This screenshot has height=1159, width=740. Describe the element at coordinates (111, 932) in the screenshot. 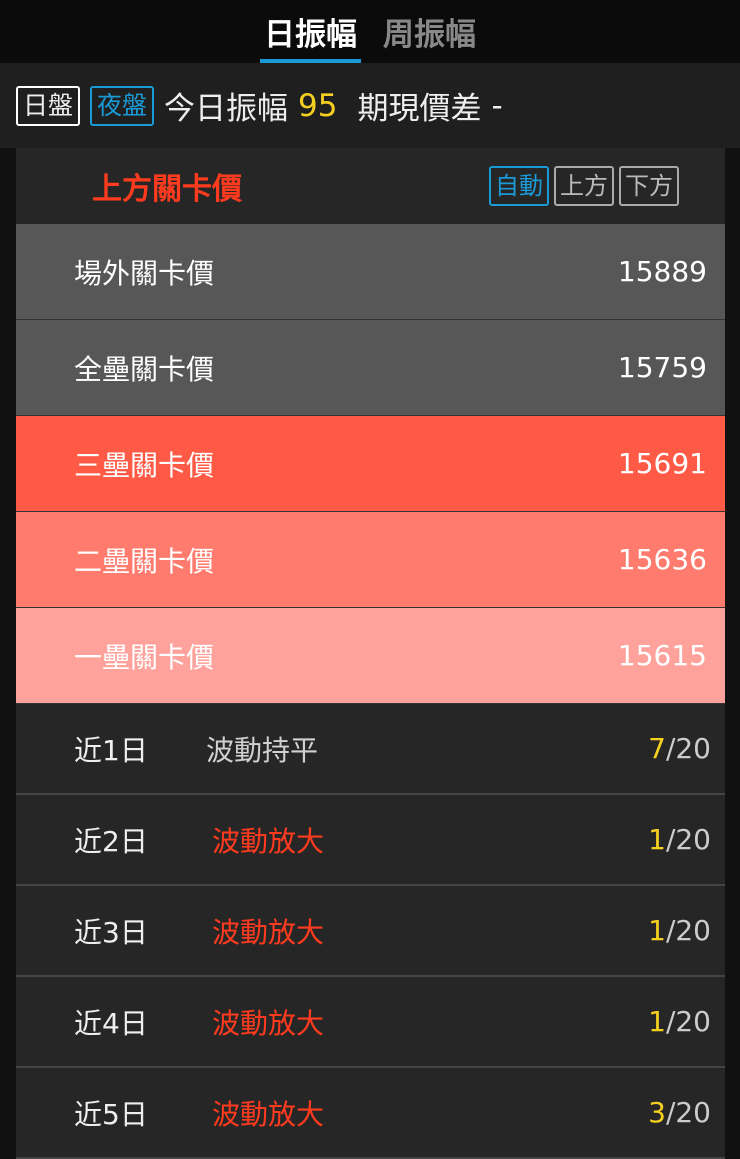

I see `stat-days: 近3日` at that location.